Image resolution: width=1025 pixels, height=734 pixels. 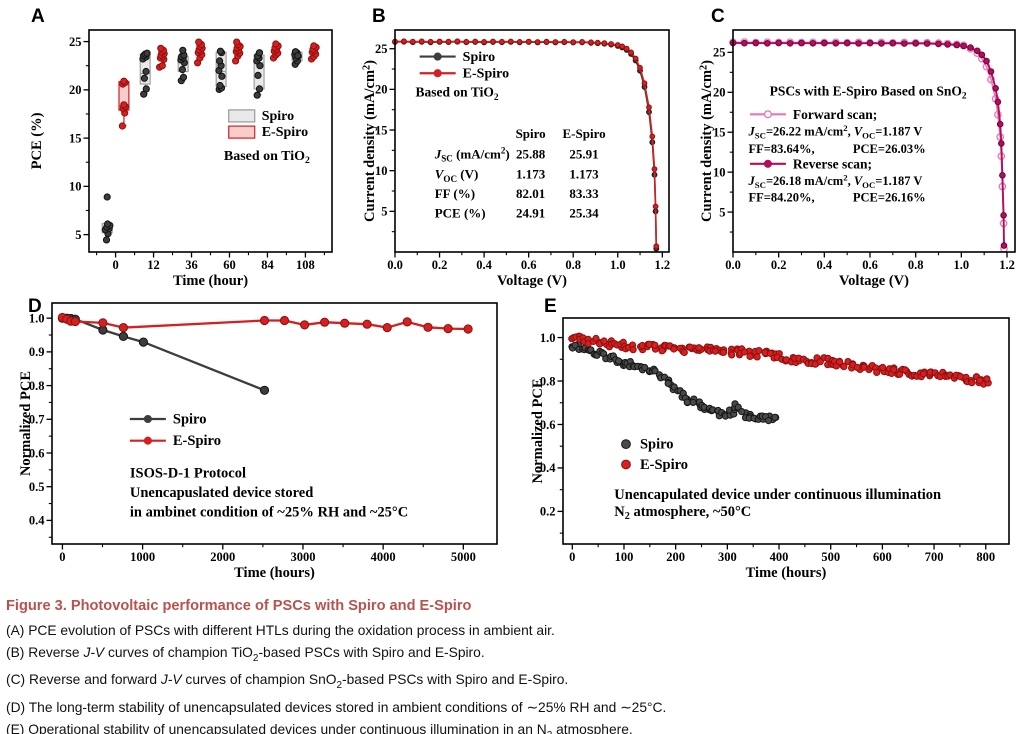 What do you see at coordinates (463, 557) in the screenshot?
I see `svg-text: 5000` at bounding box center [463, 557].